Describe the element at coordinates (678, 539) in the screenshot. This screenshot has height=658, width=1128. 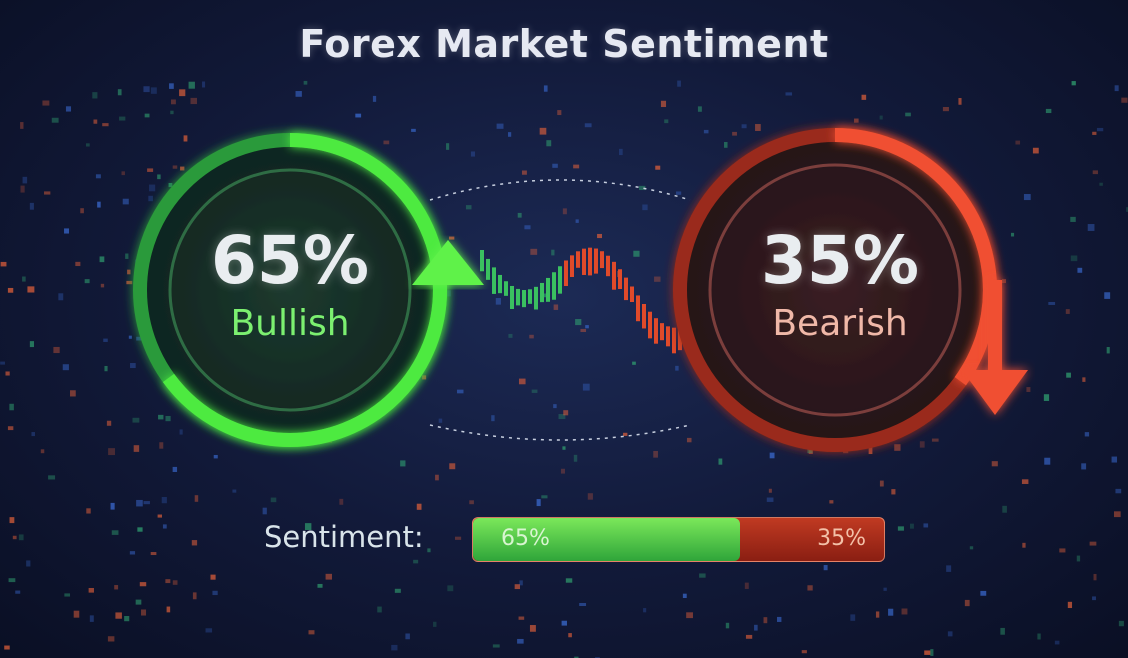
I see `sentiment-bar: 65% 35%` at that location.